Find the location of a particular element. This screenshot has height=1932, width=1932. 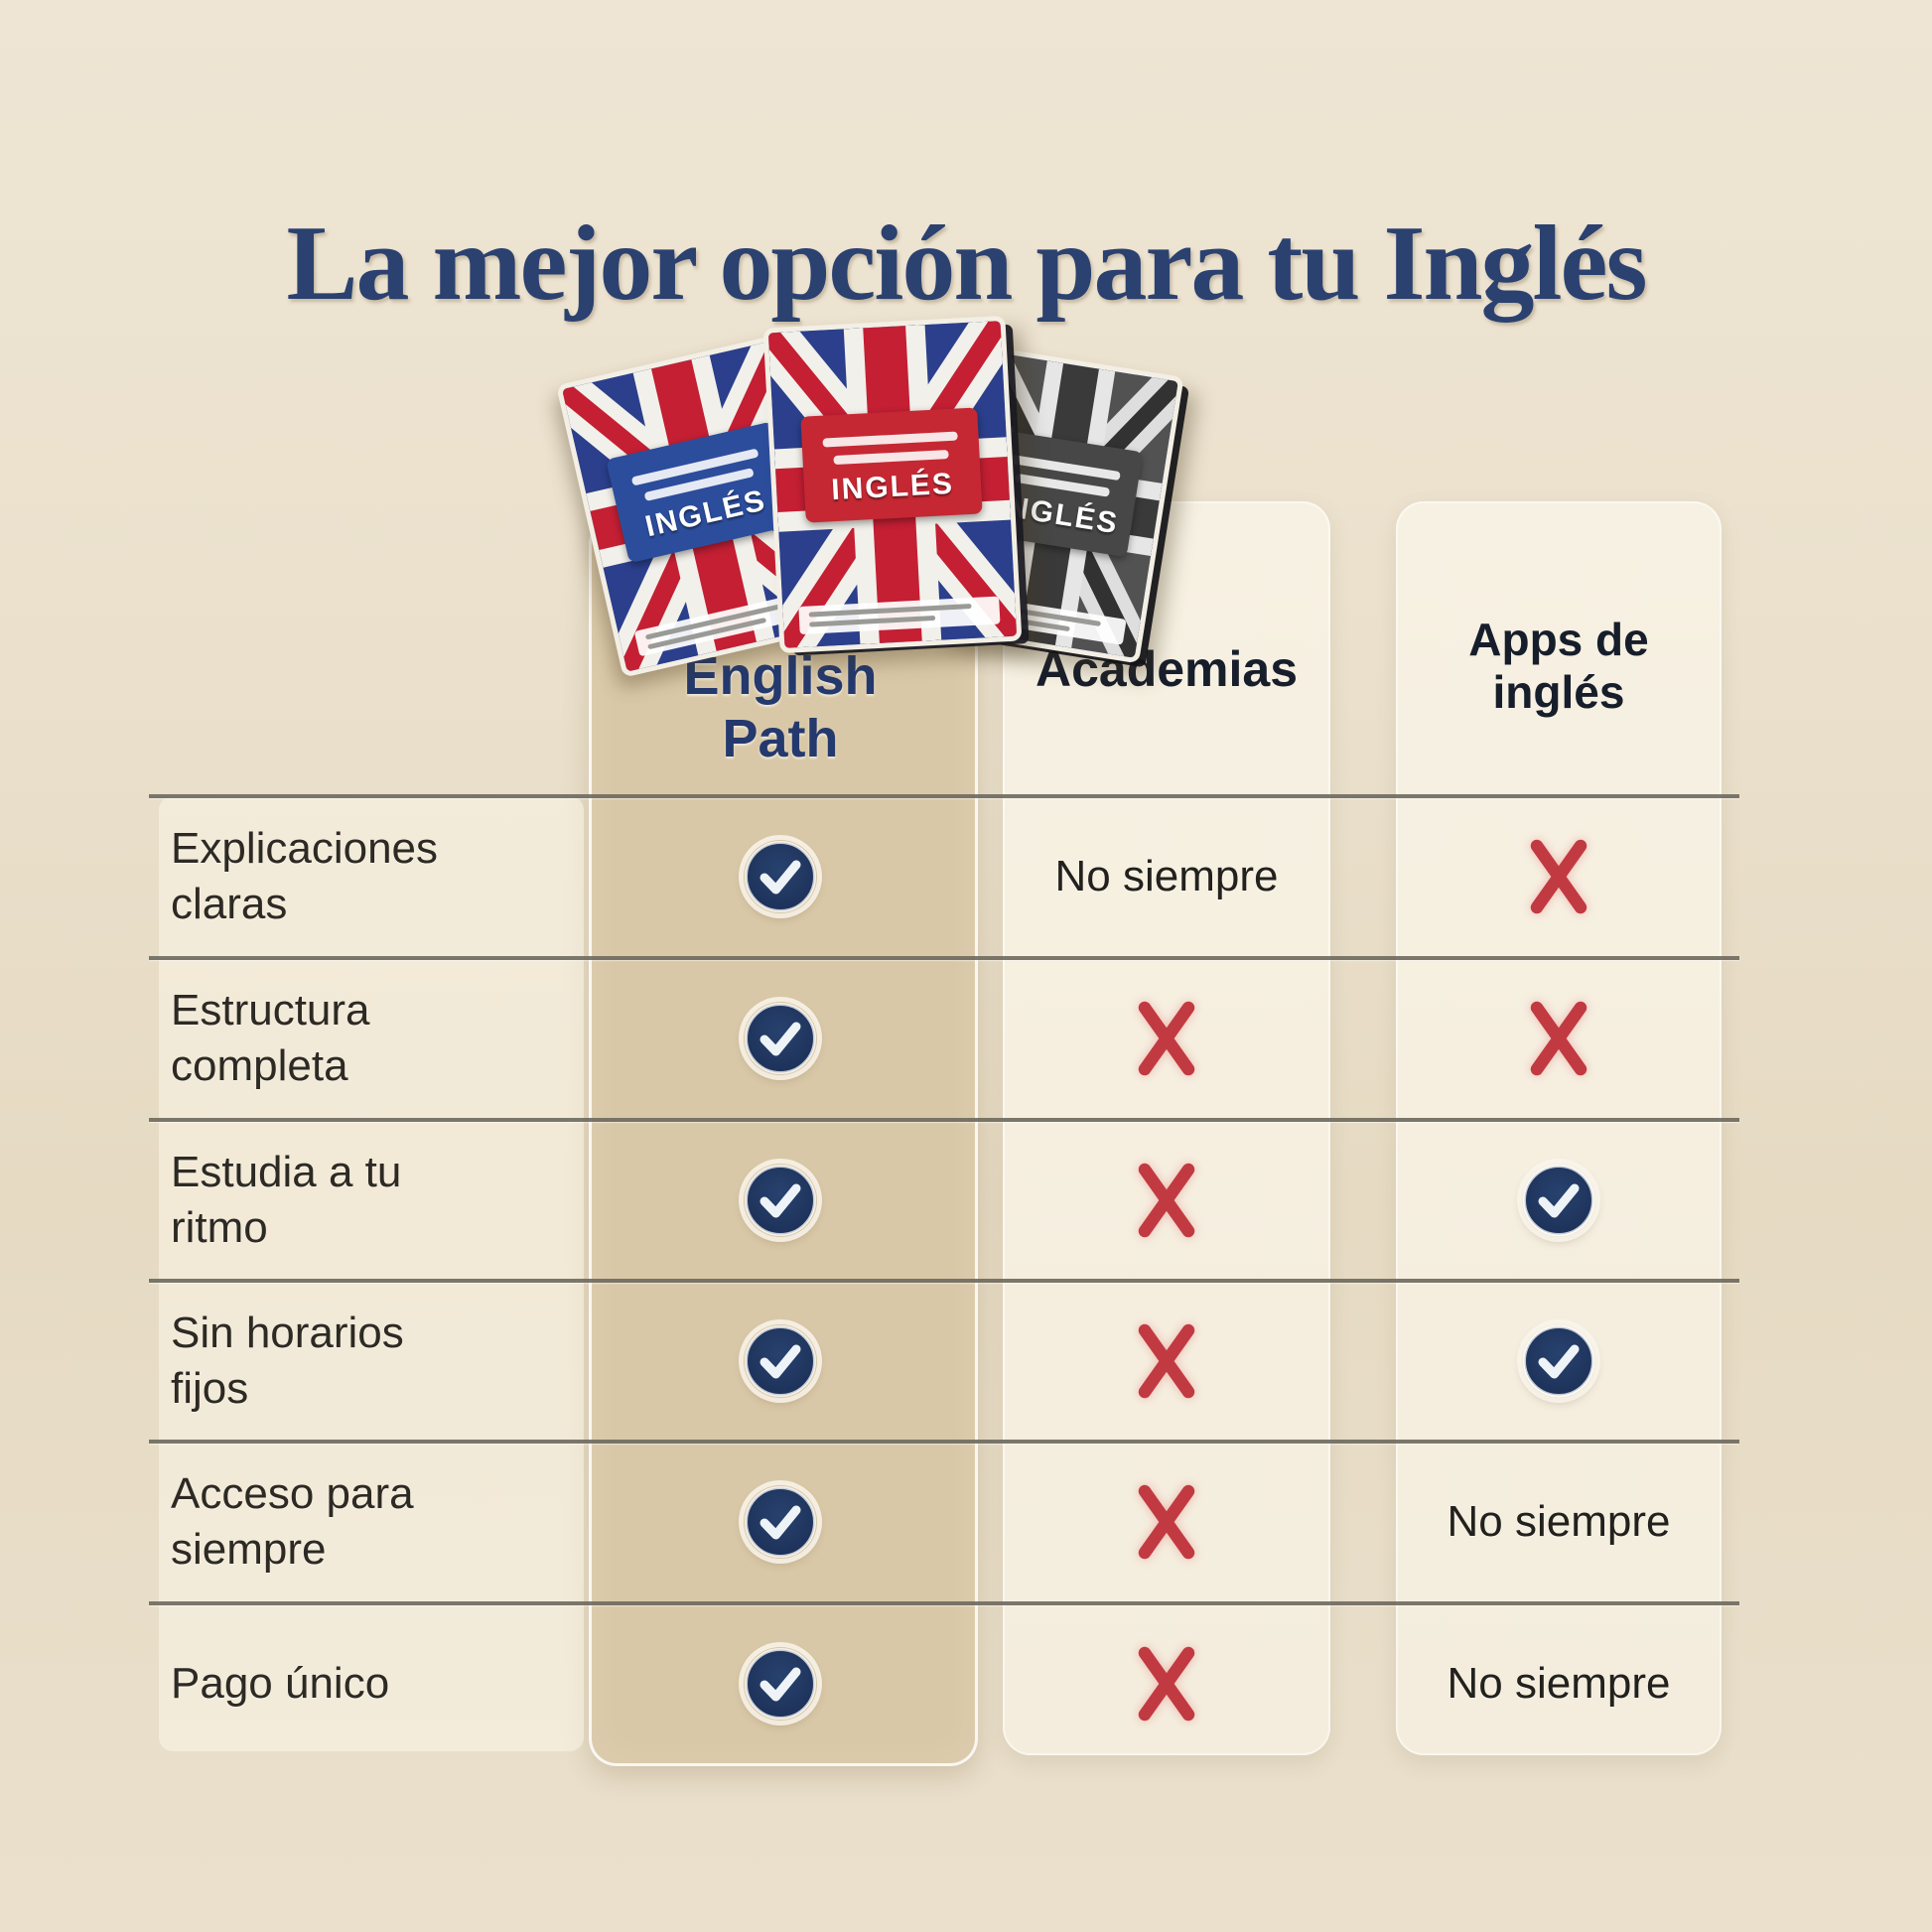

column-panel-apps is located at coordinates (1559, 1128).